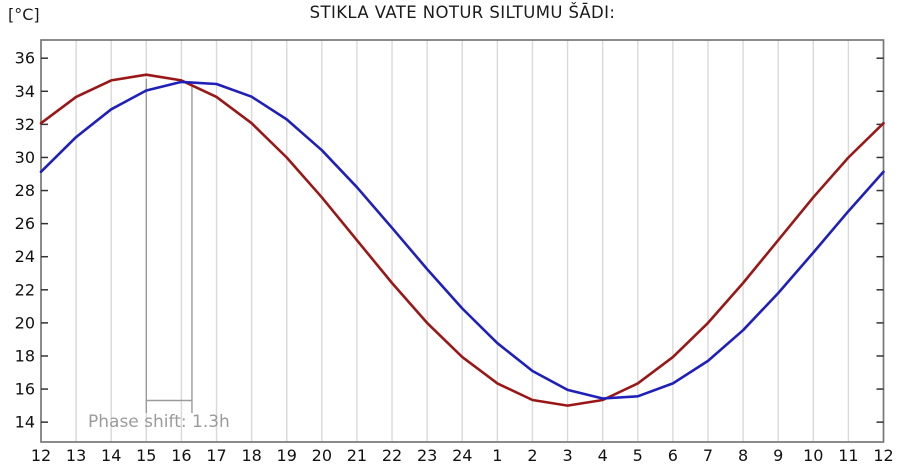 Image resolution: width=901 pixels, height=471 pixels. What do you see at coordinates (25, 190) in the screenshot?
I see `y-tick-label: 28` at bounding box center [25, 190].